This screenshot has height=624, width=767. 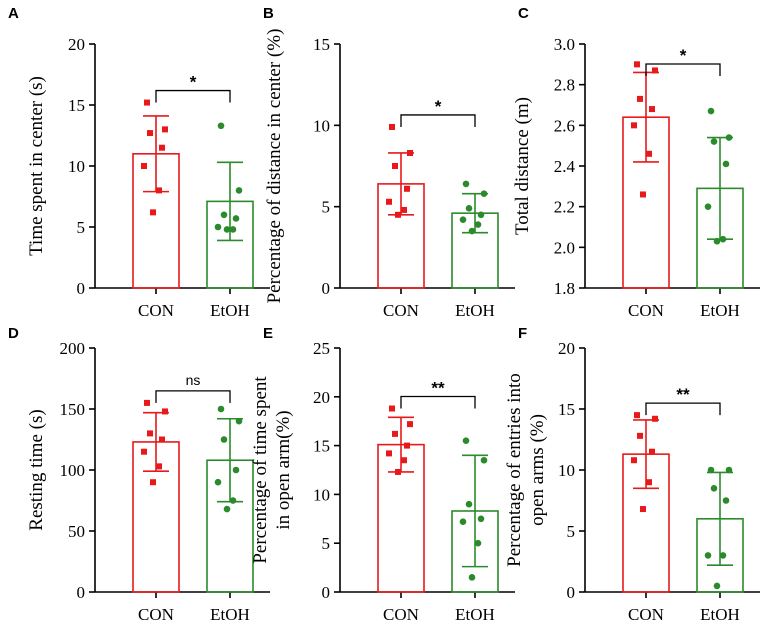 I want to click on y-axis-label-a: Time spent in center (s), so click(x=36, y=166).